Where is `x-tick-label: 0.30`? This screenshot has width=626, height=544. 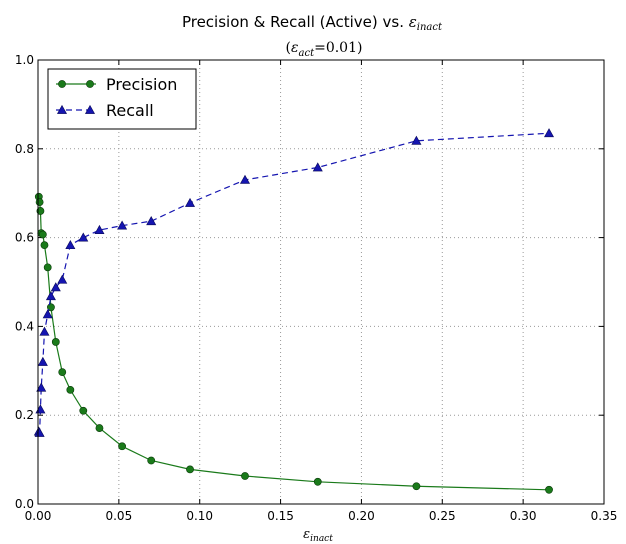 x-tick-label: 0.30 is located at coordinates (523, 516).